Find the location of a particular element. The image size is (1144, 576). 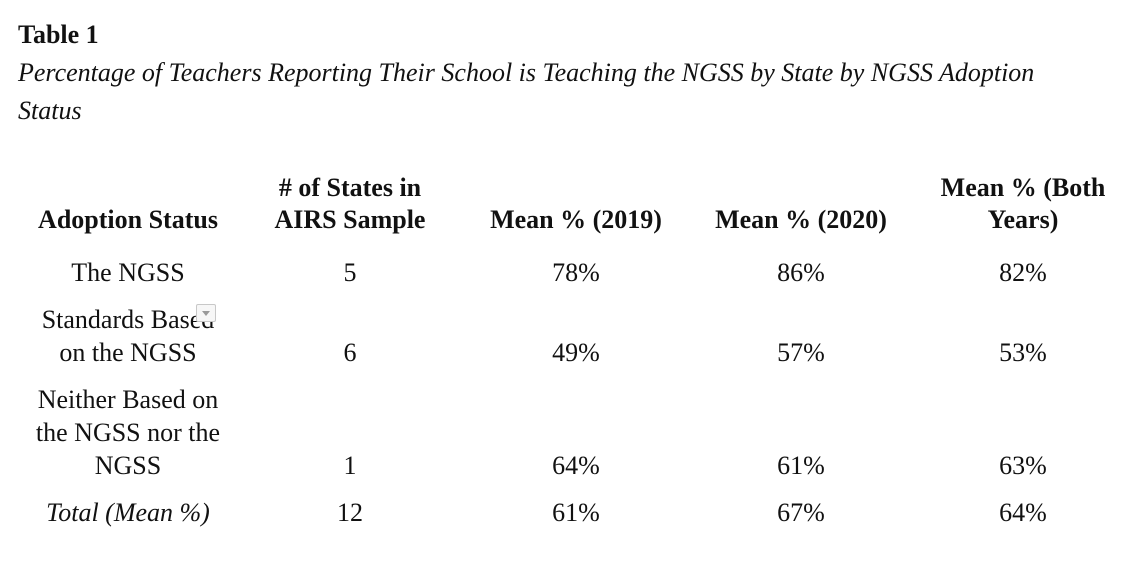

cell-mean-2019: 61% is located at coordinates (576, 512).